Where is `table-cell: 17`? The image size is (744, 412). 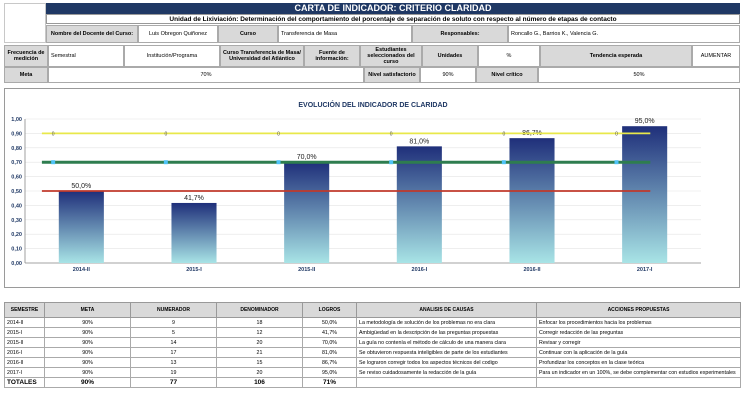
table-cell: 17 is located at coordinates (173, 352).